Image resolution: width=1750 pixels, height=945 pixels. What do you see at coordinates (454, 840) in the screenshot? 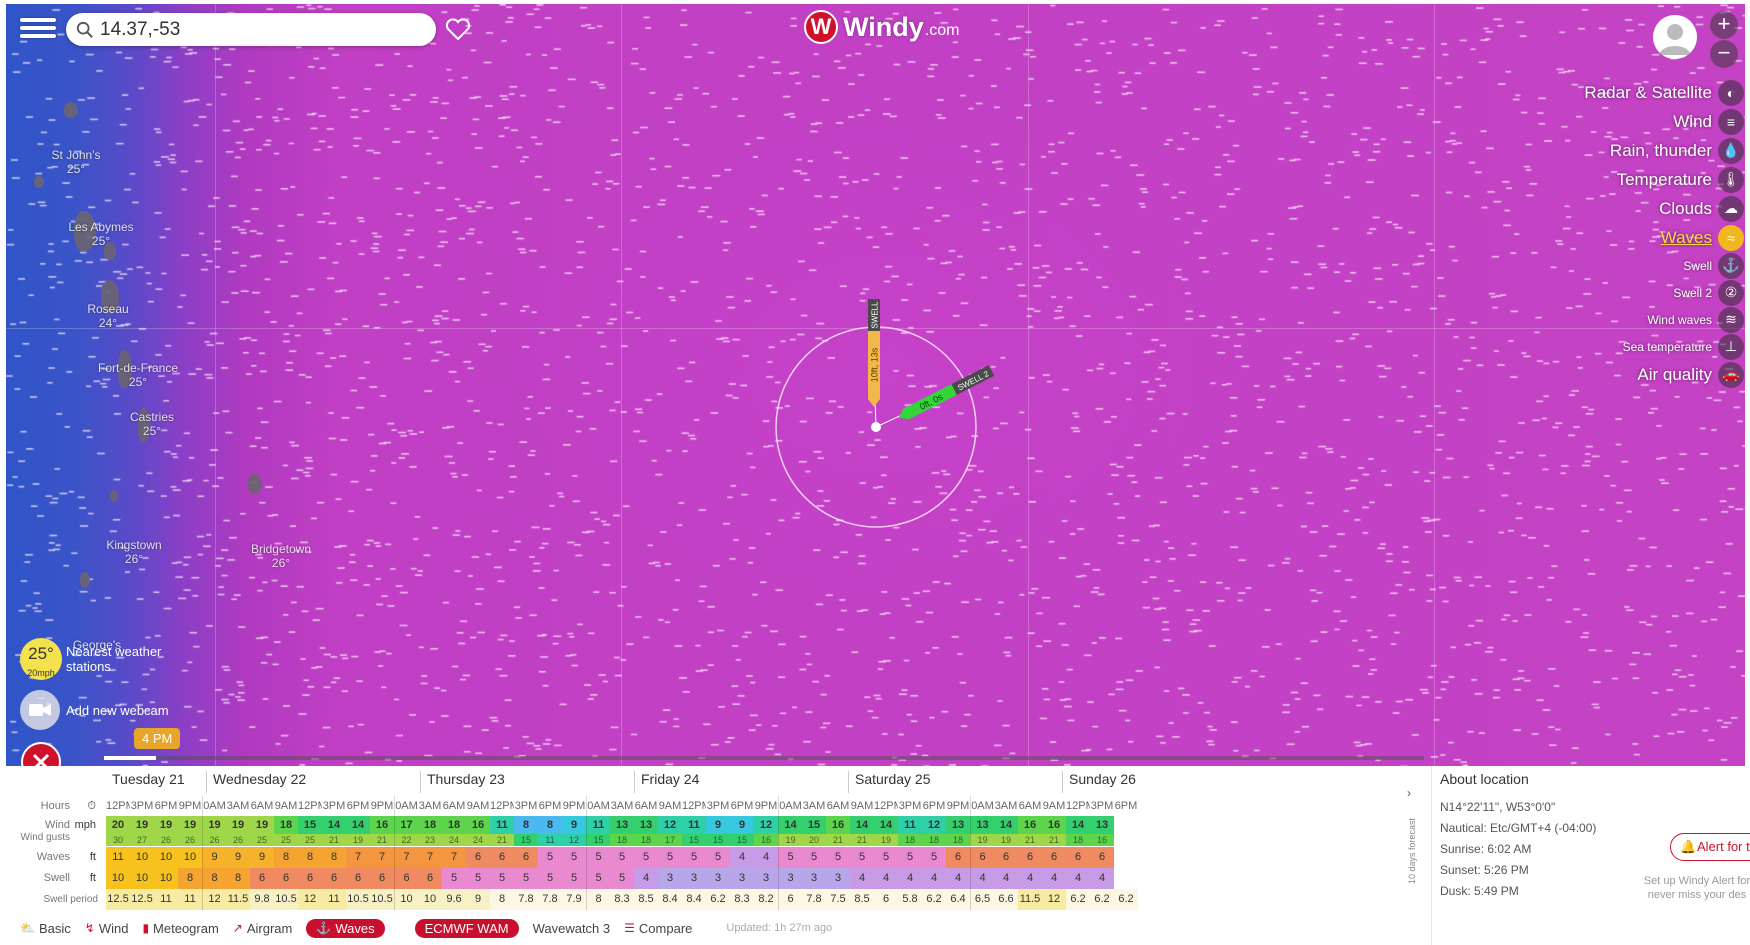
I see `gust-cell: 24` at bounding box center [454, 840].